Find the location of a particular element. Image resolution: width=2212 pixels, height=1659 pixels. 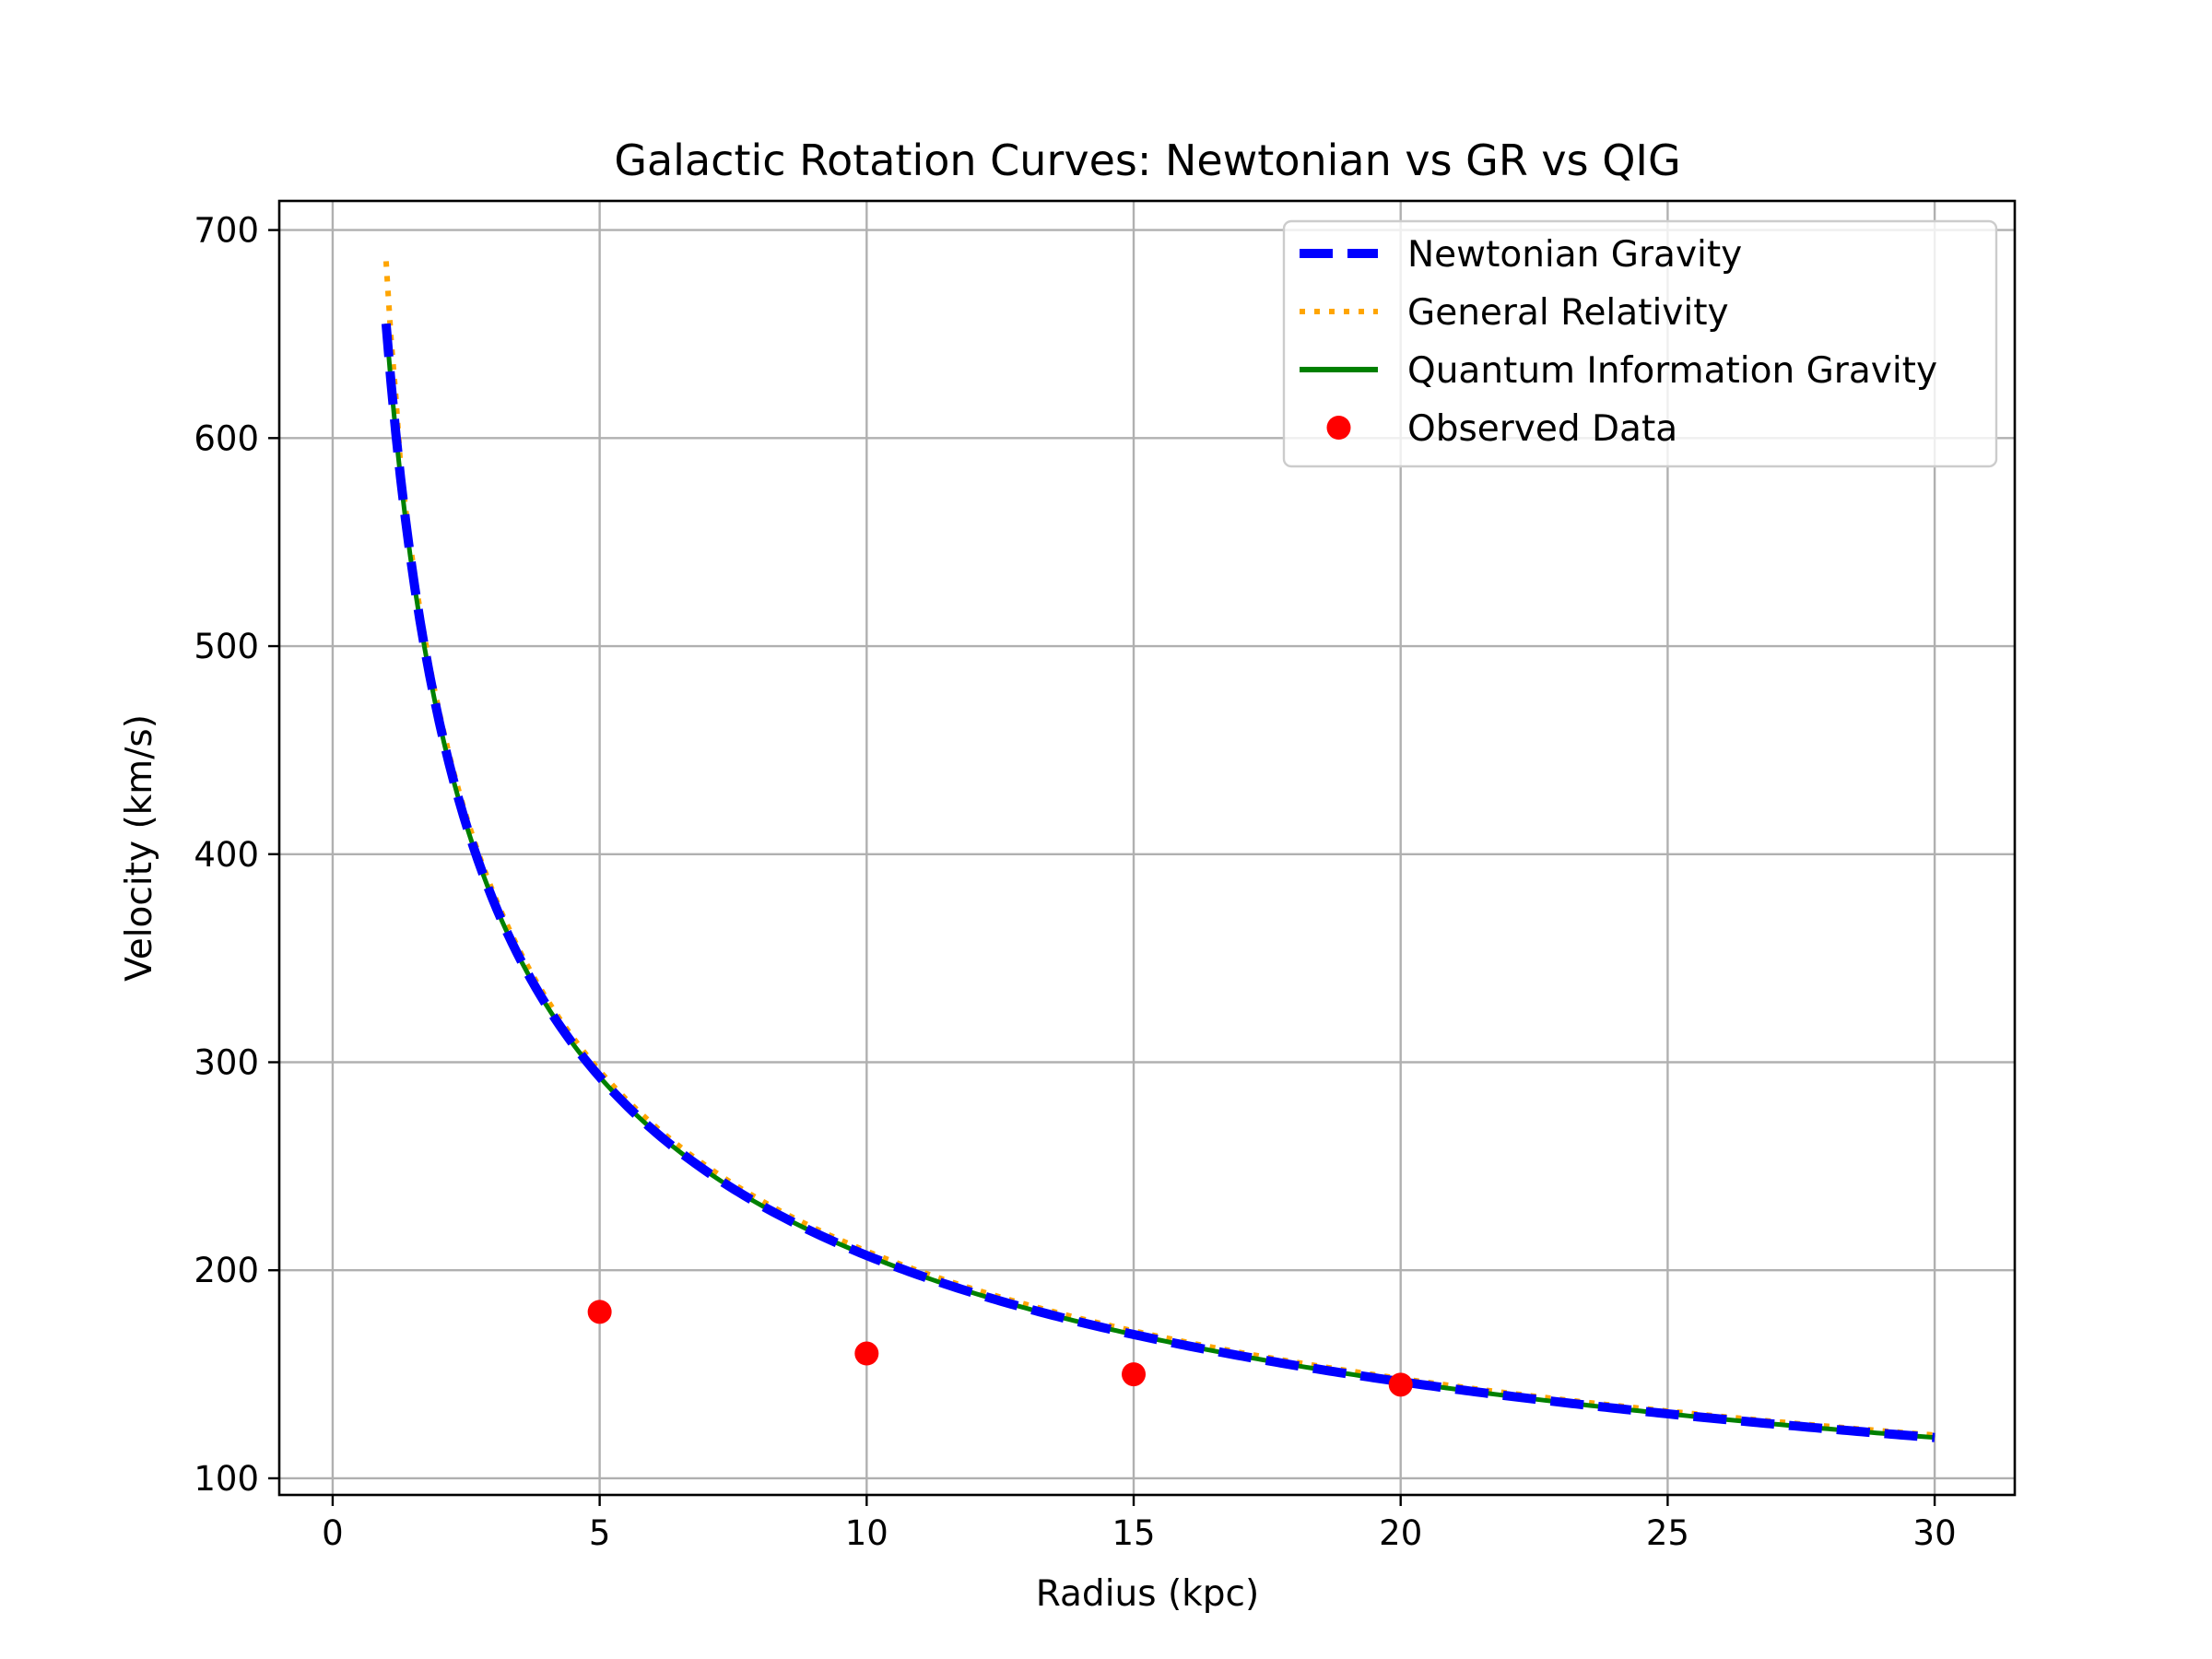

legend-label: Observed Data is located at coordinates (1542, 429).